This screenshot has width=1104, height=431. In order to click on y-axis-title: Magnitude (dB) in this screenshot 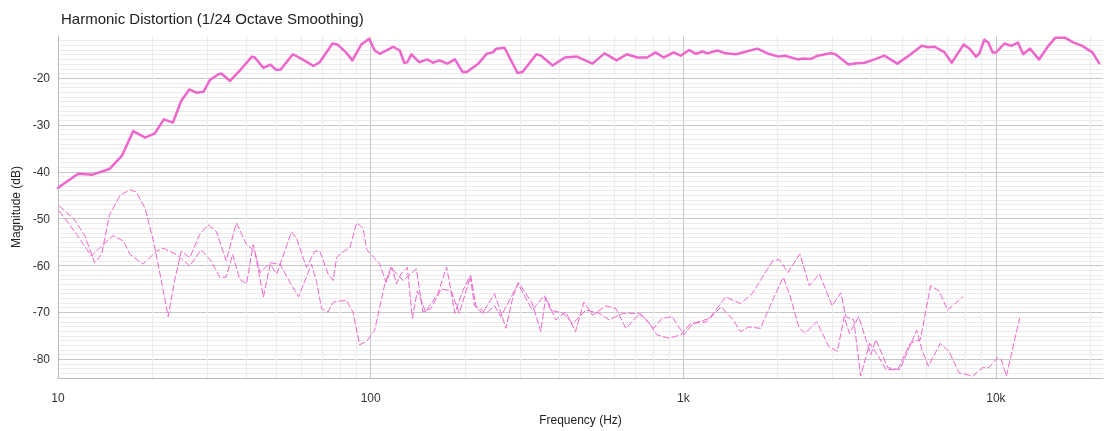, I will do `click(15, 207)`.